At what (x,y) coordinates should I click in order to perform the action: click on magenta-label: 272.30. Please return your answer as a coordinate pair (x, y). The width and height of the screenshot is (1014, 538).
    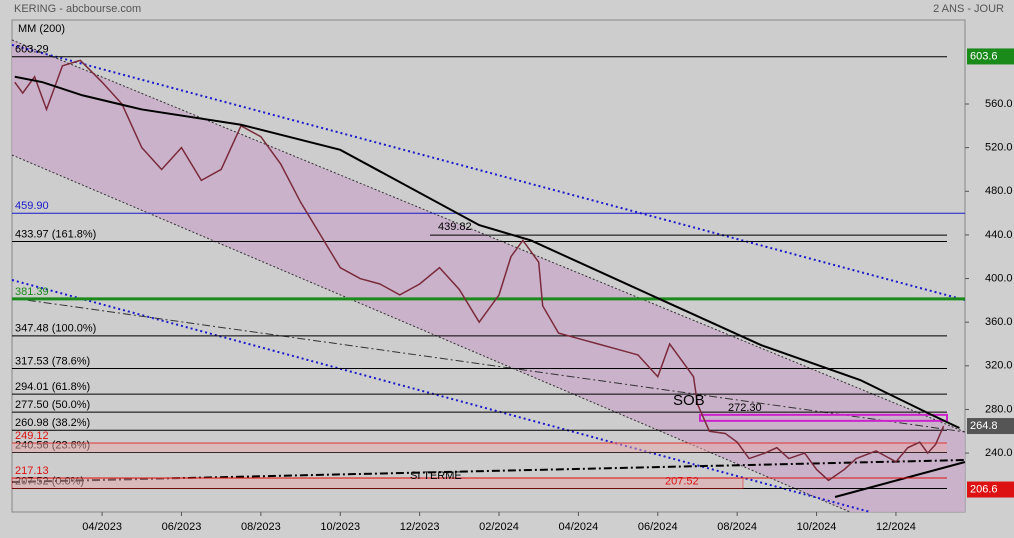
    Looking at the image, I should click on (745, 408).